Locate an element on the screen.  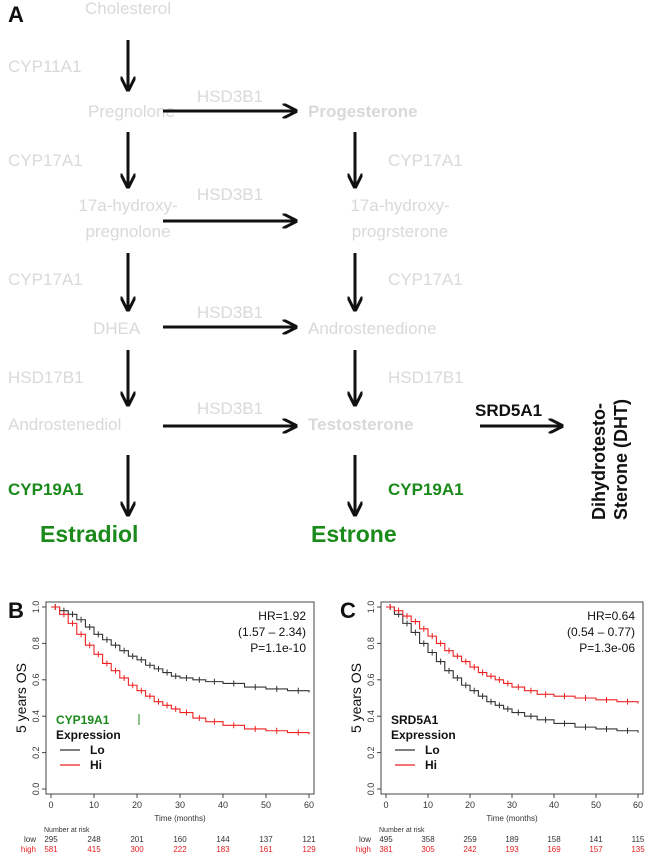
chart-b-risk-value: 300 is located at coordinates (137, 849).